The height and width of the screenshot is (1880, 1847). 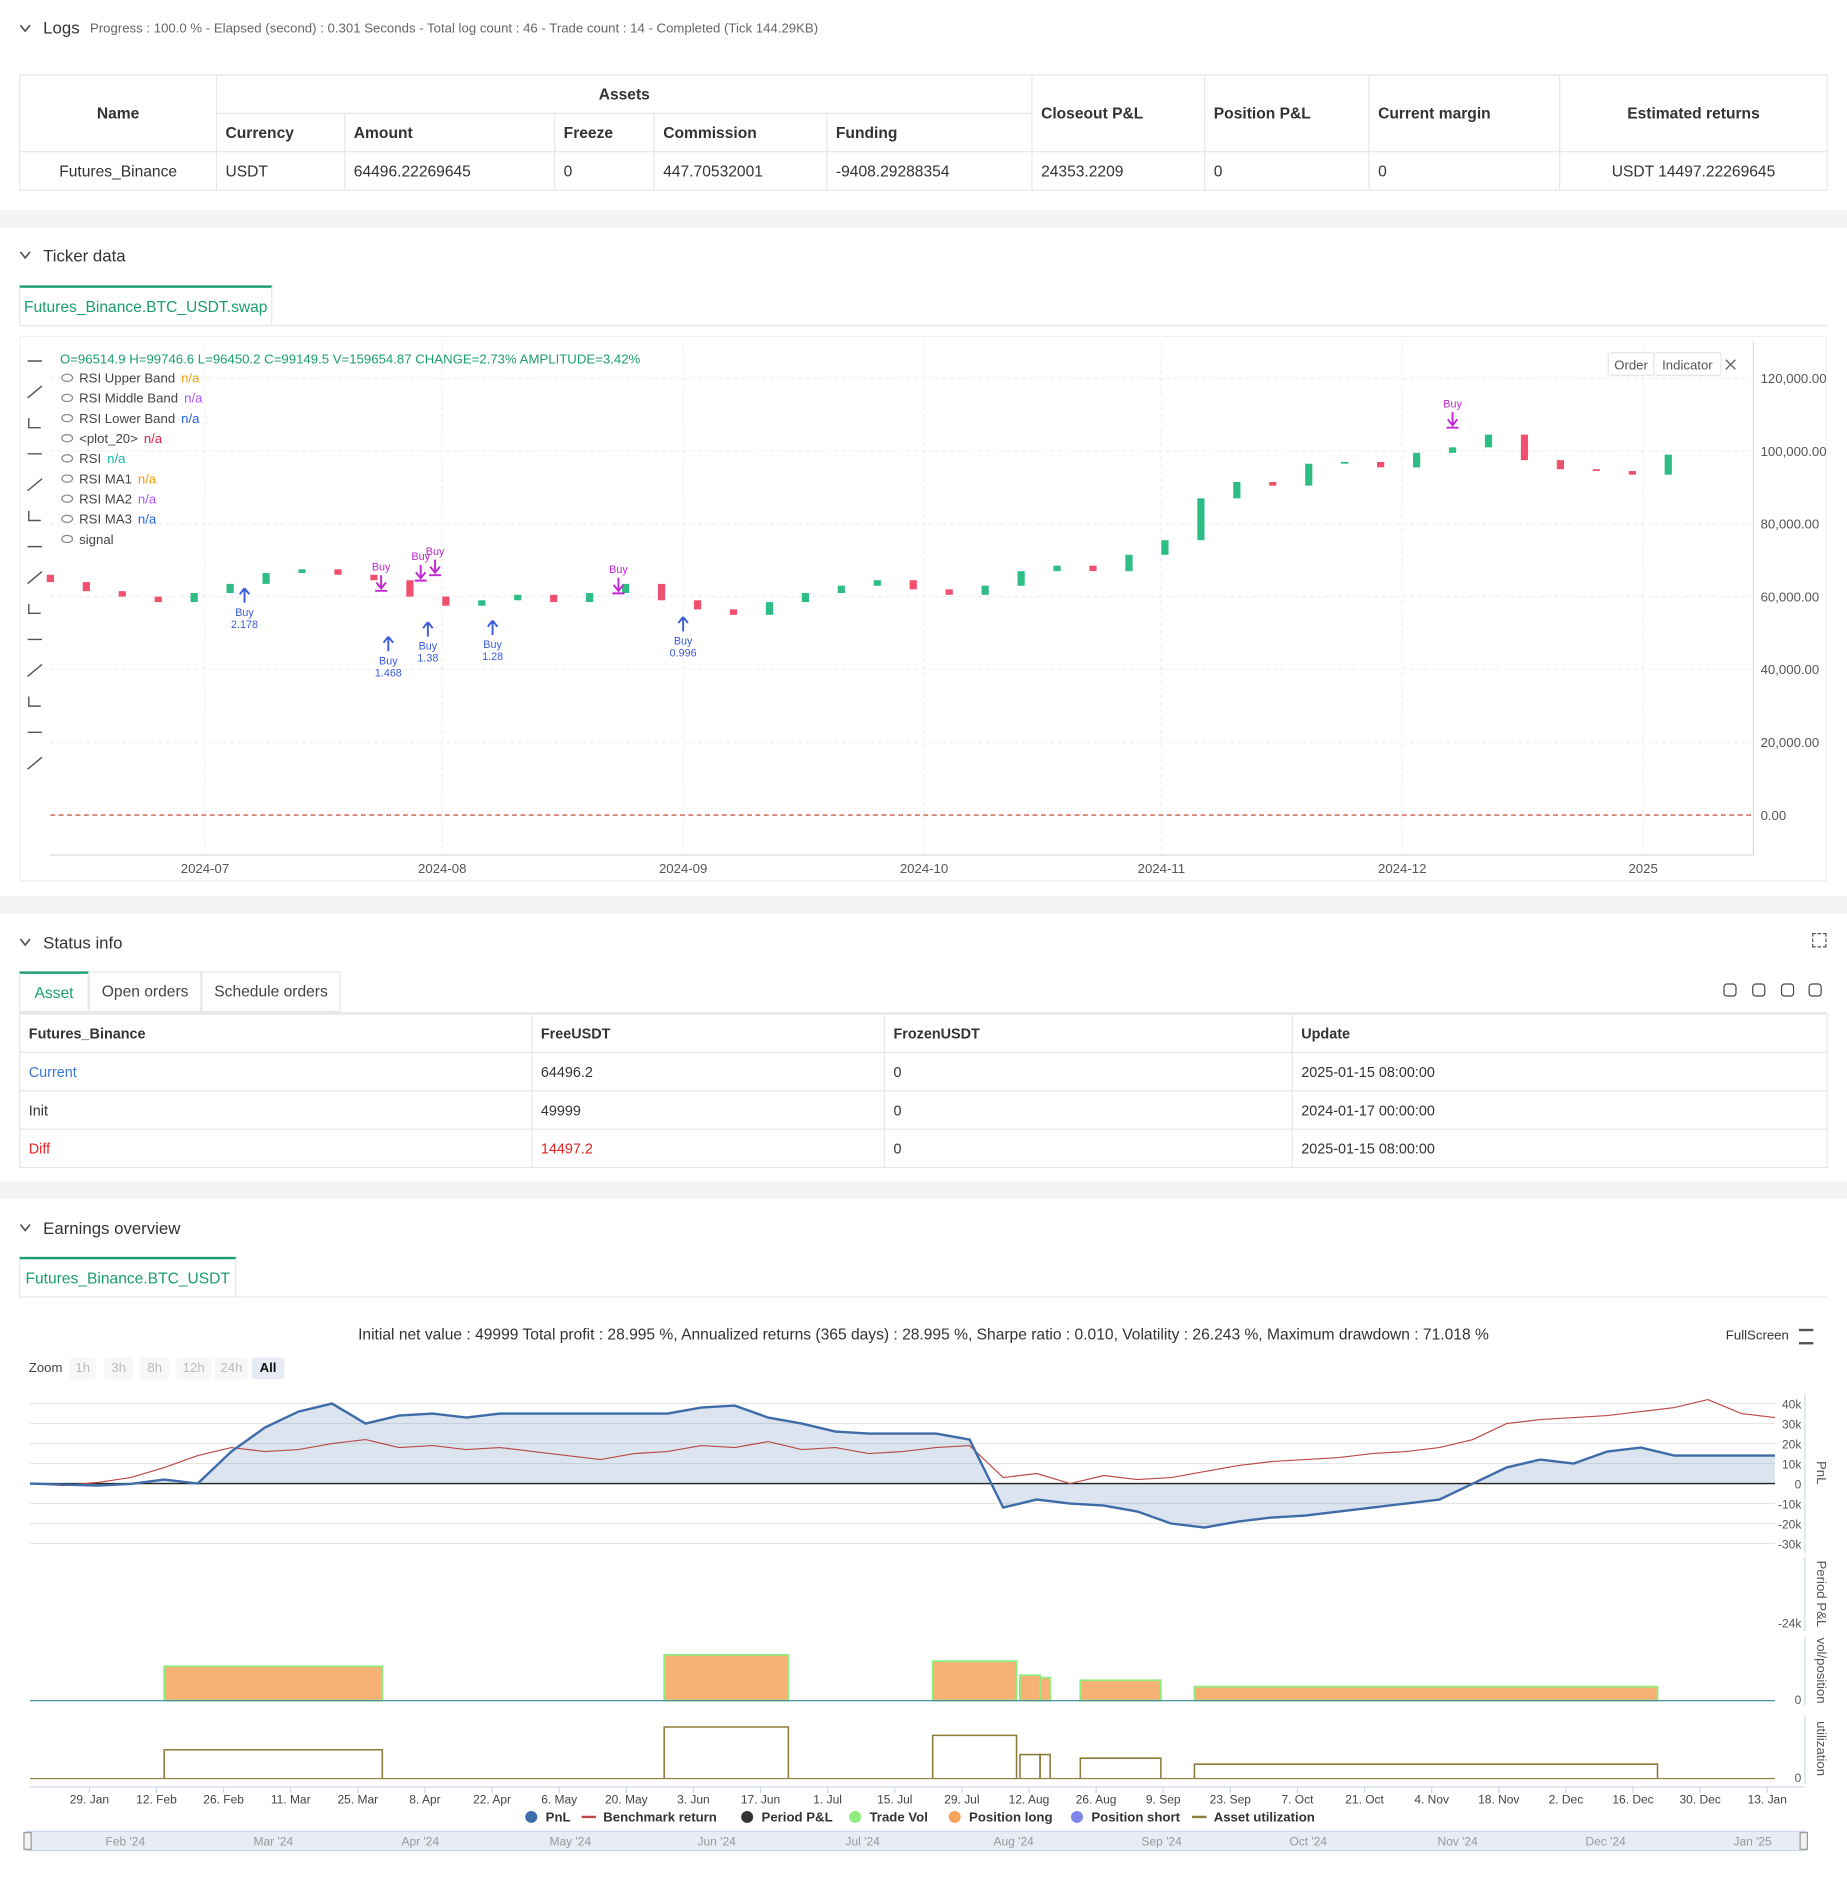 I want to click on tab: Schedule orders, so click(x=271, y=992).